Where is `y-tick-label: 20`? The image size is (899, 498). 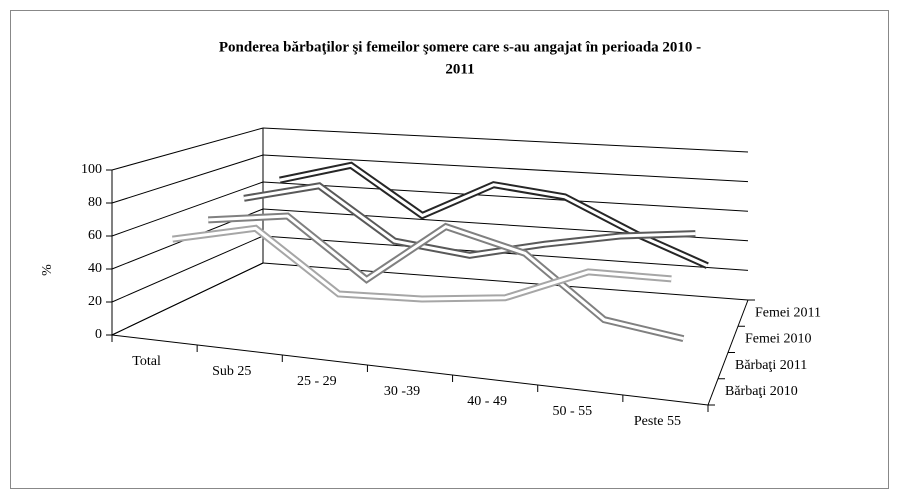 y-tick-label: 20 is located at coordinates (95, 301).